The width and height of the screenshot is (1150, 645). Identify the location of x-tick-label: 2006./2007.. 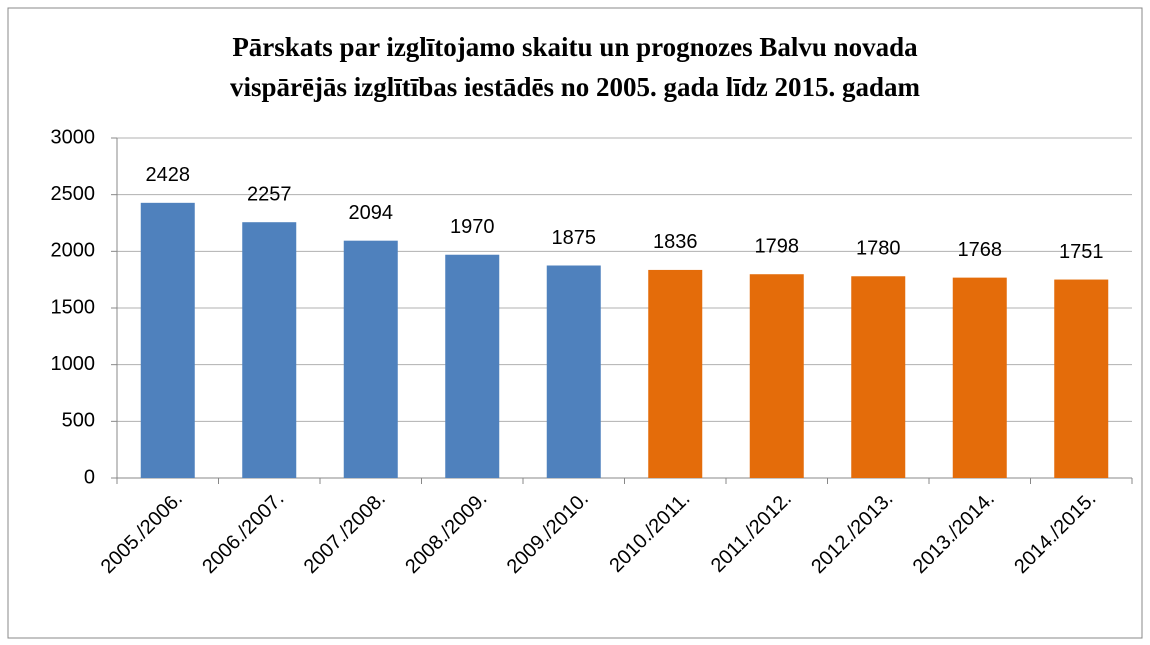
(243, 533).